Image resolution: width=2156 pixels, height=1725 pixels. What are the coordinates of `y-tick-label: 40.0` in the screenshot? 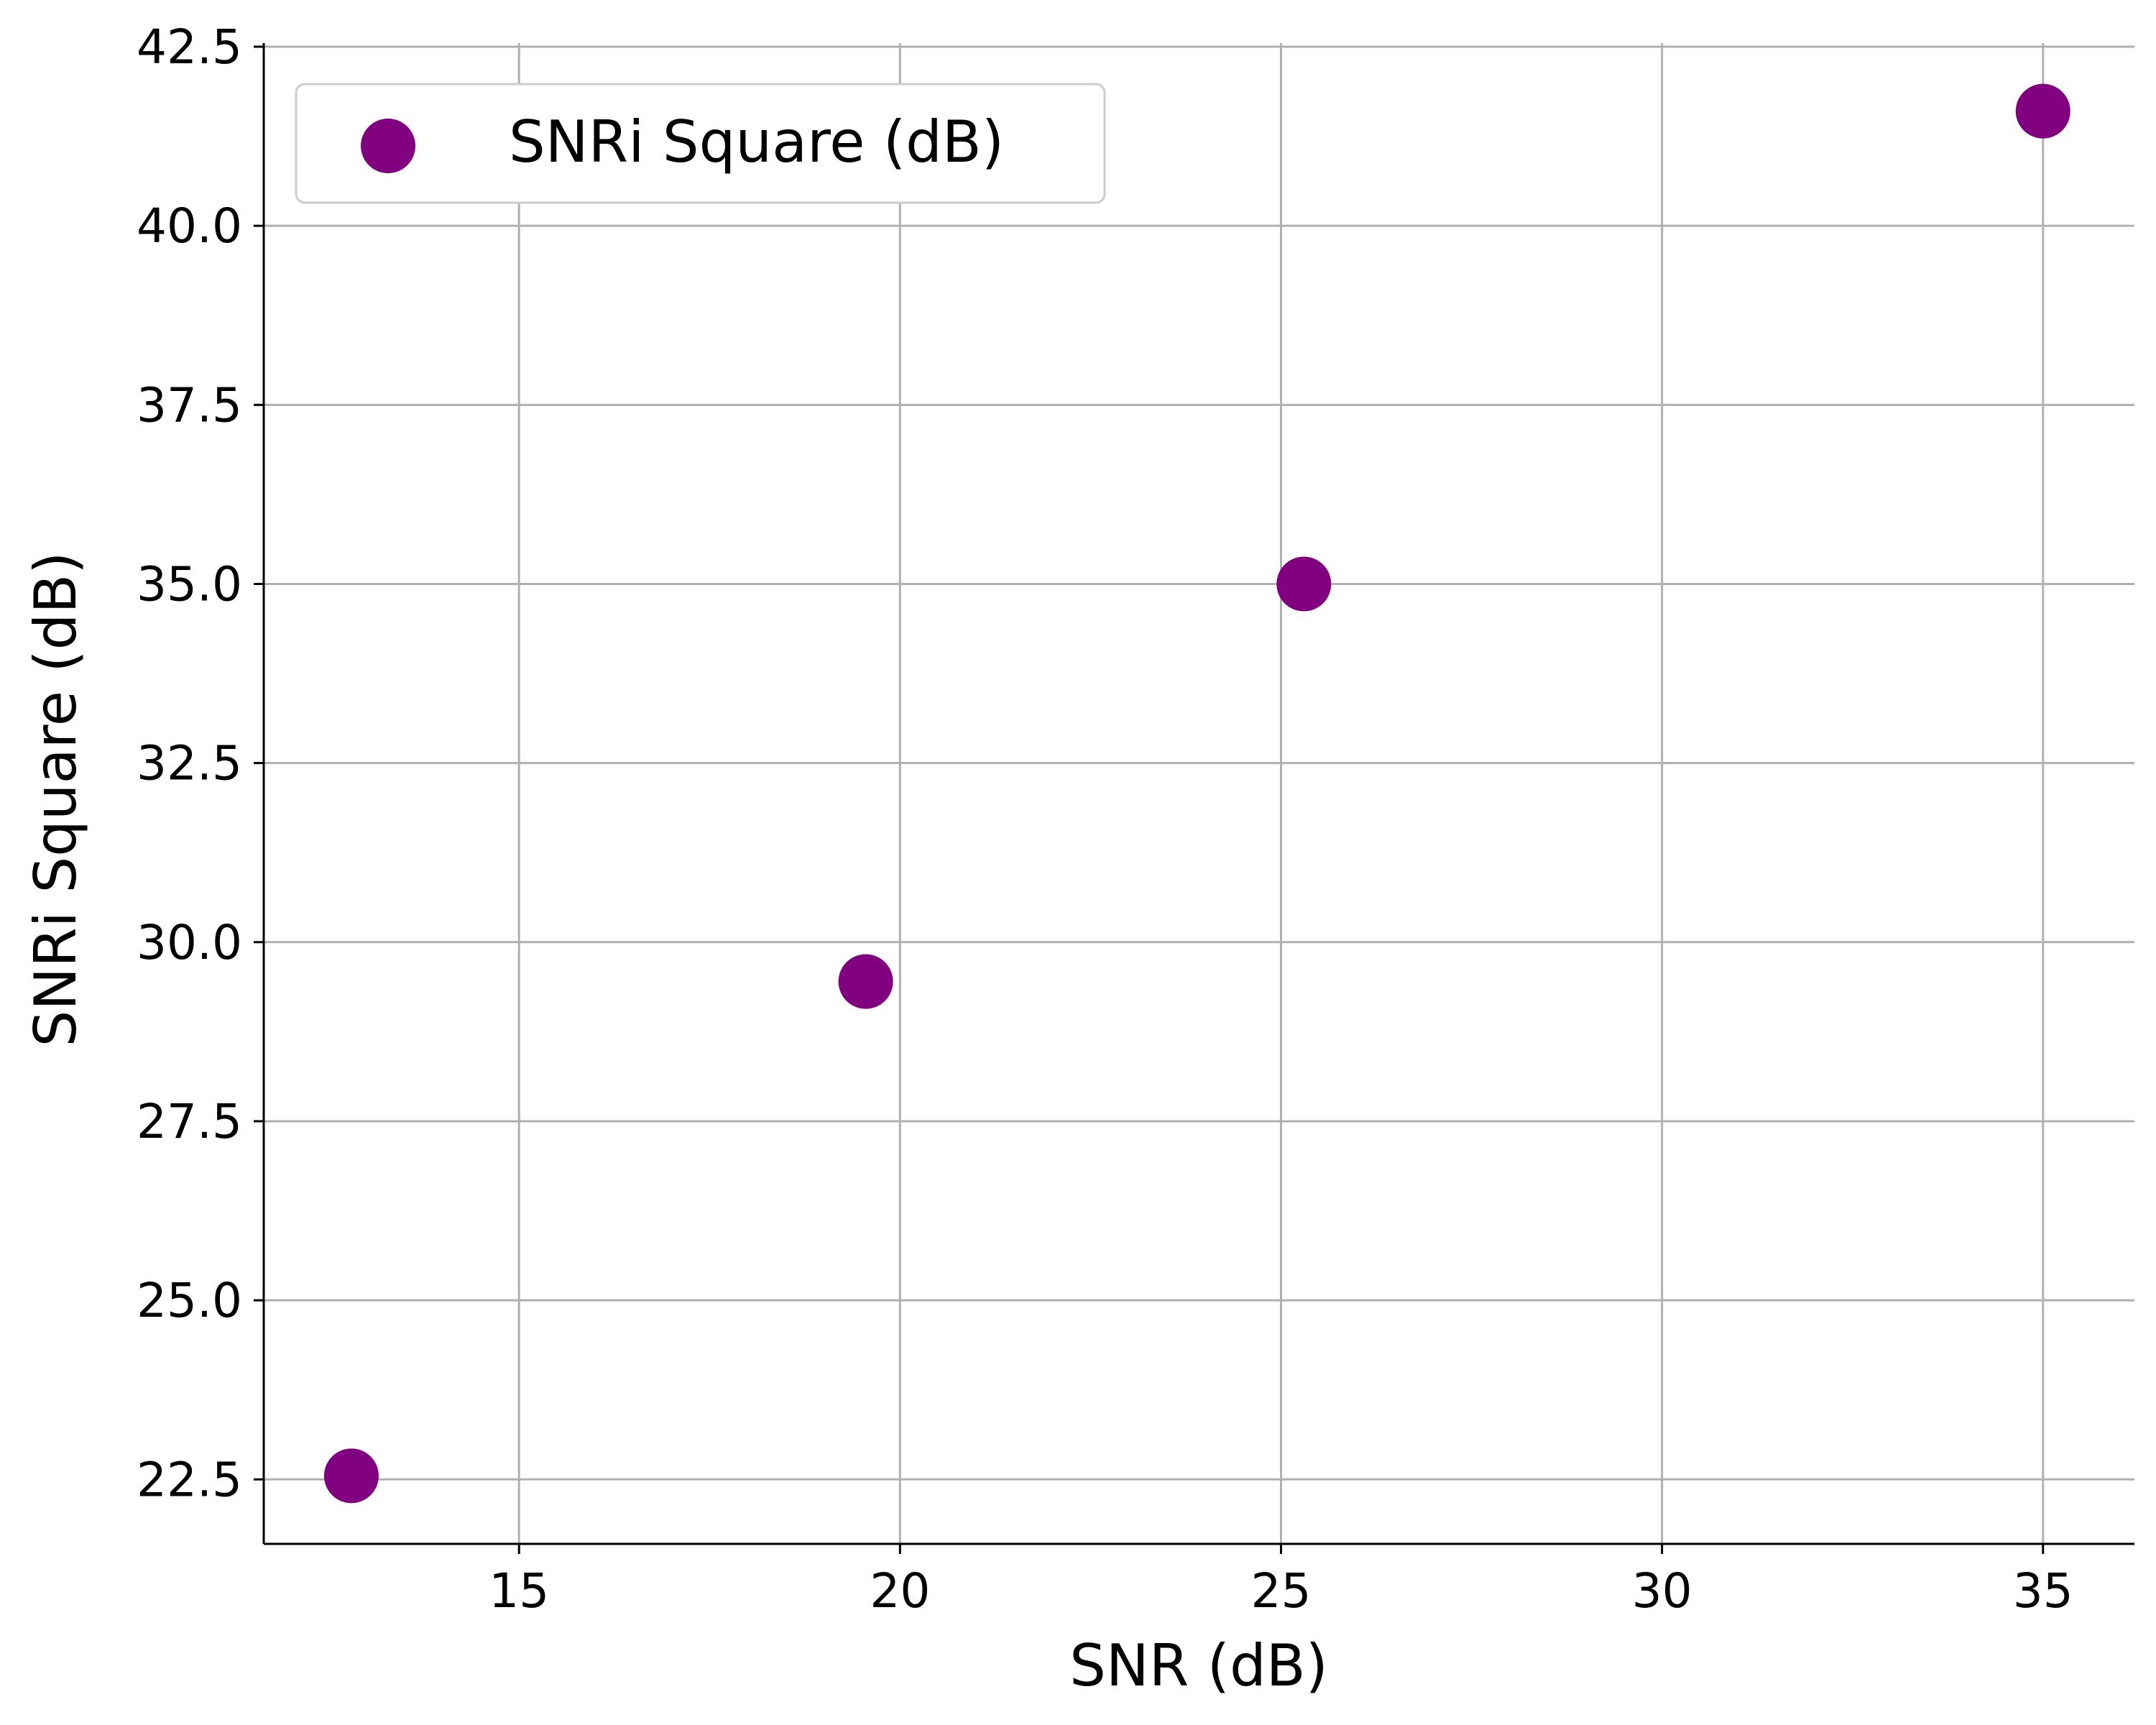 It's located at (189, 226).